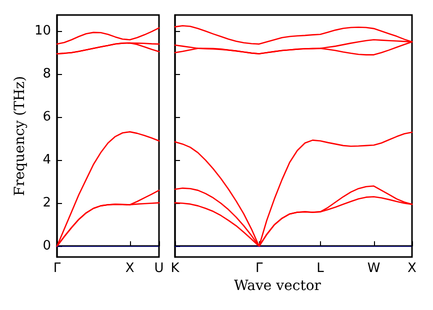 The width and height of the screenshot is (433, 310). What do you see at coordinates (46, 74) in the screenshot?
I see `y-tick-label: 8` at bounding box center [46, 74].